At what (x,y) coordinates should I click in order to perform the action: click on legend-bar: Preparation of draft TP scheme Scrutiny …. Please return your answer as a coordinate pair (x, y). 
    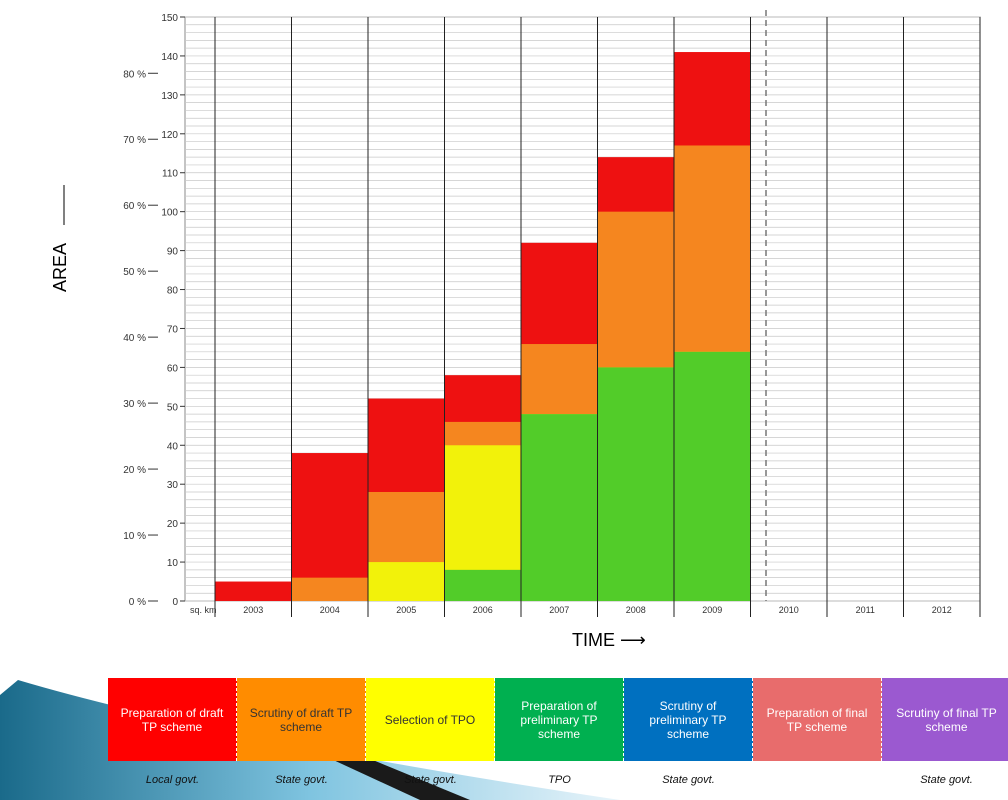
    Looking at the image, I should click on (558, 719).